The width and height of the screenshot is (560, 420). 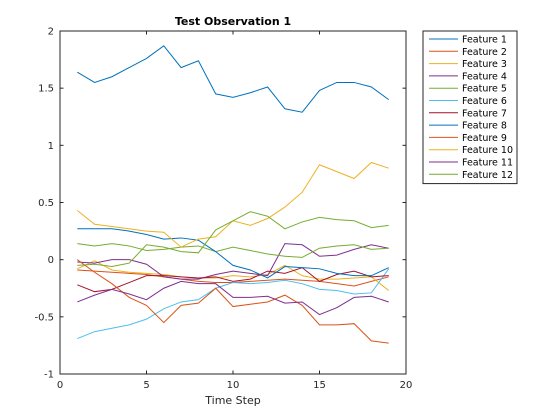 I want to click on x-tick-label: 20, so click(x=406, y=385).